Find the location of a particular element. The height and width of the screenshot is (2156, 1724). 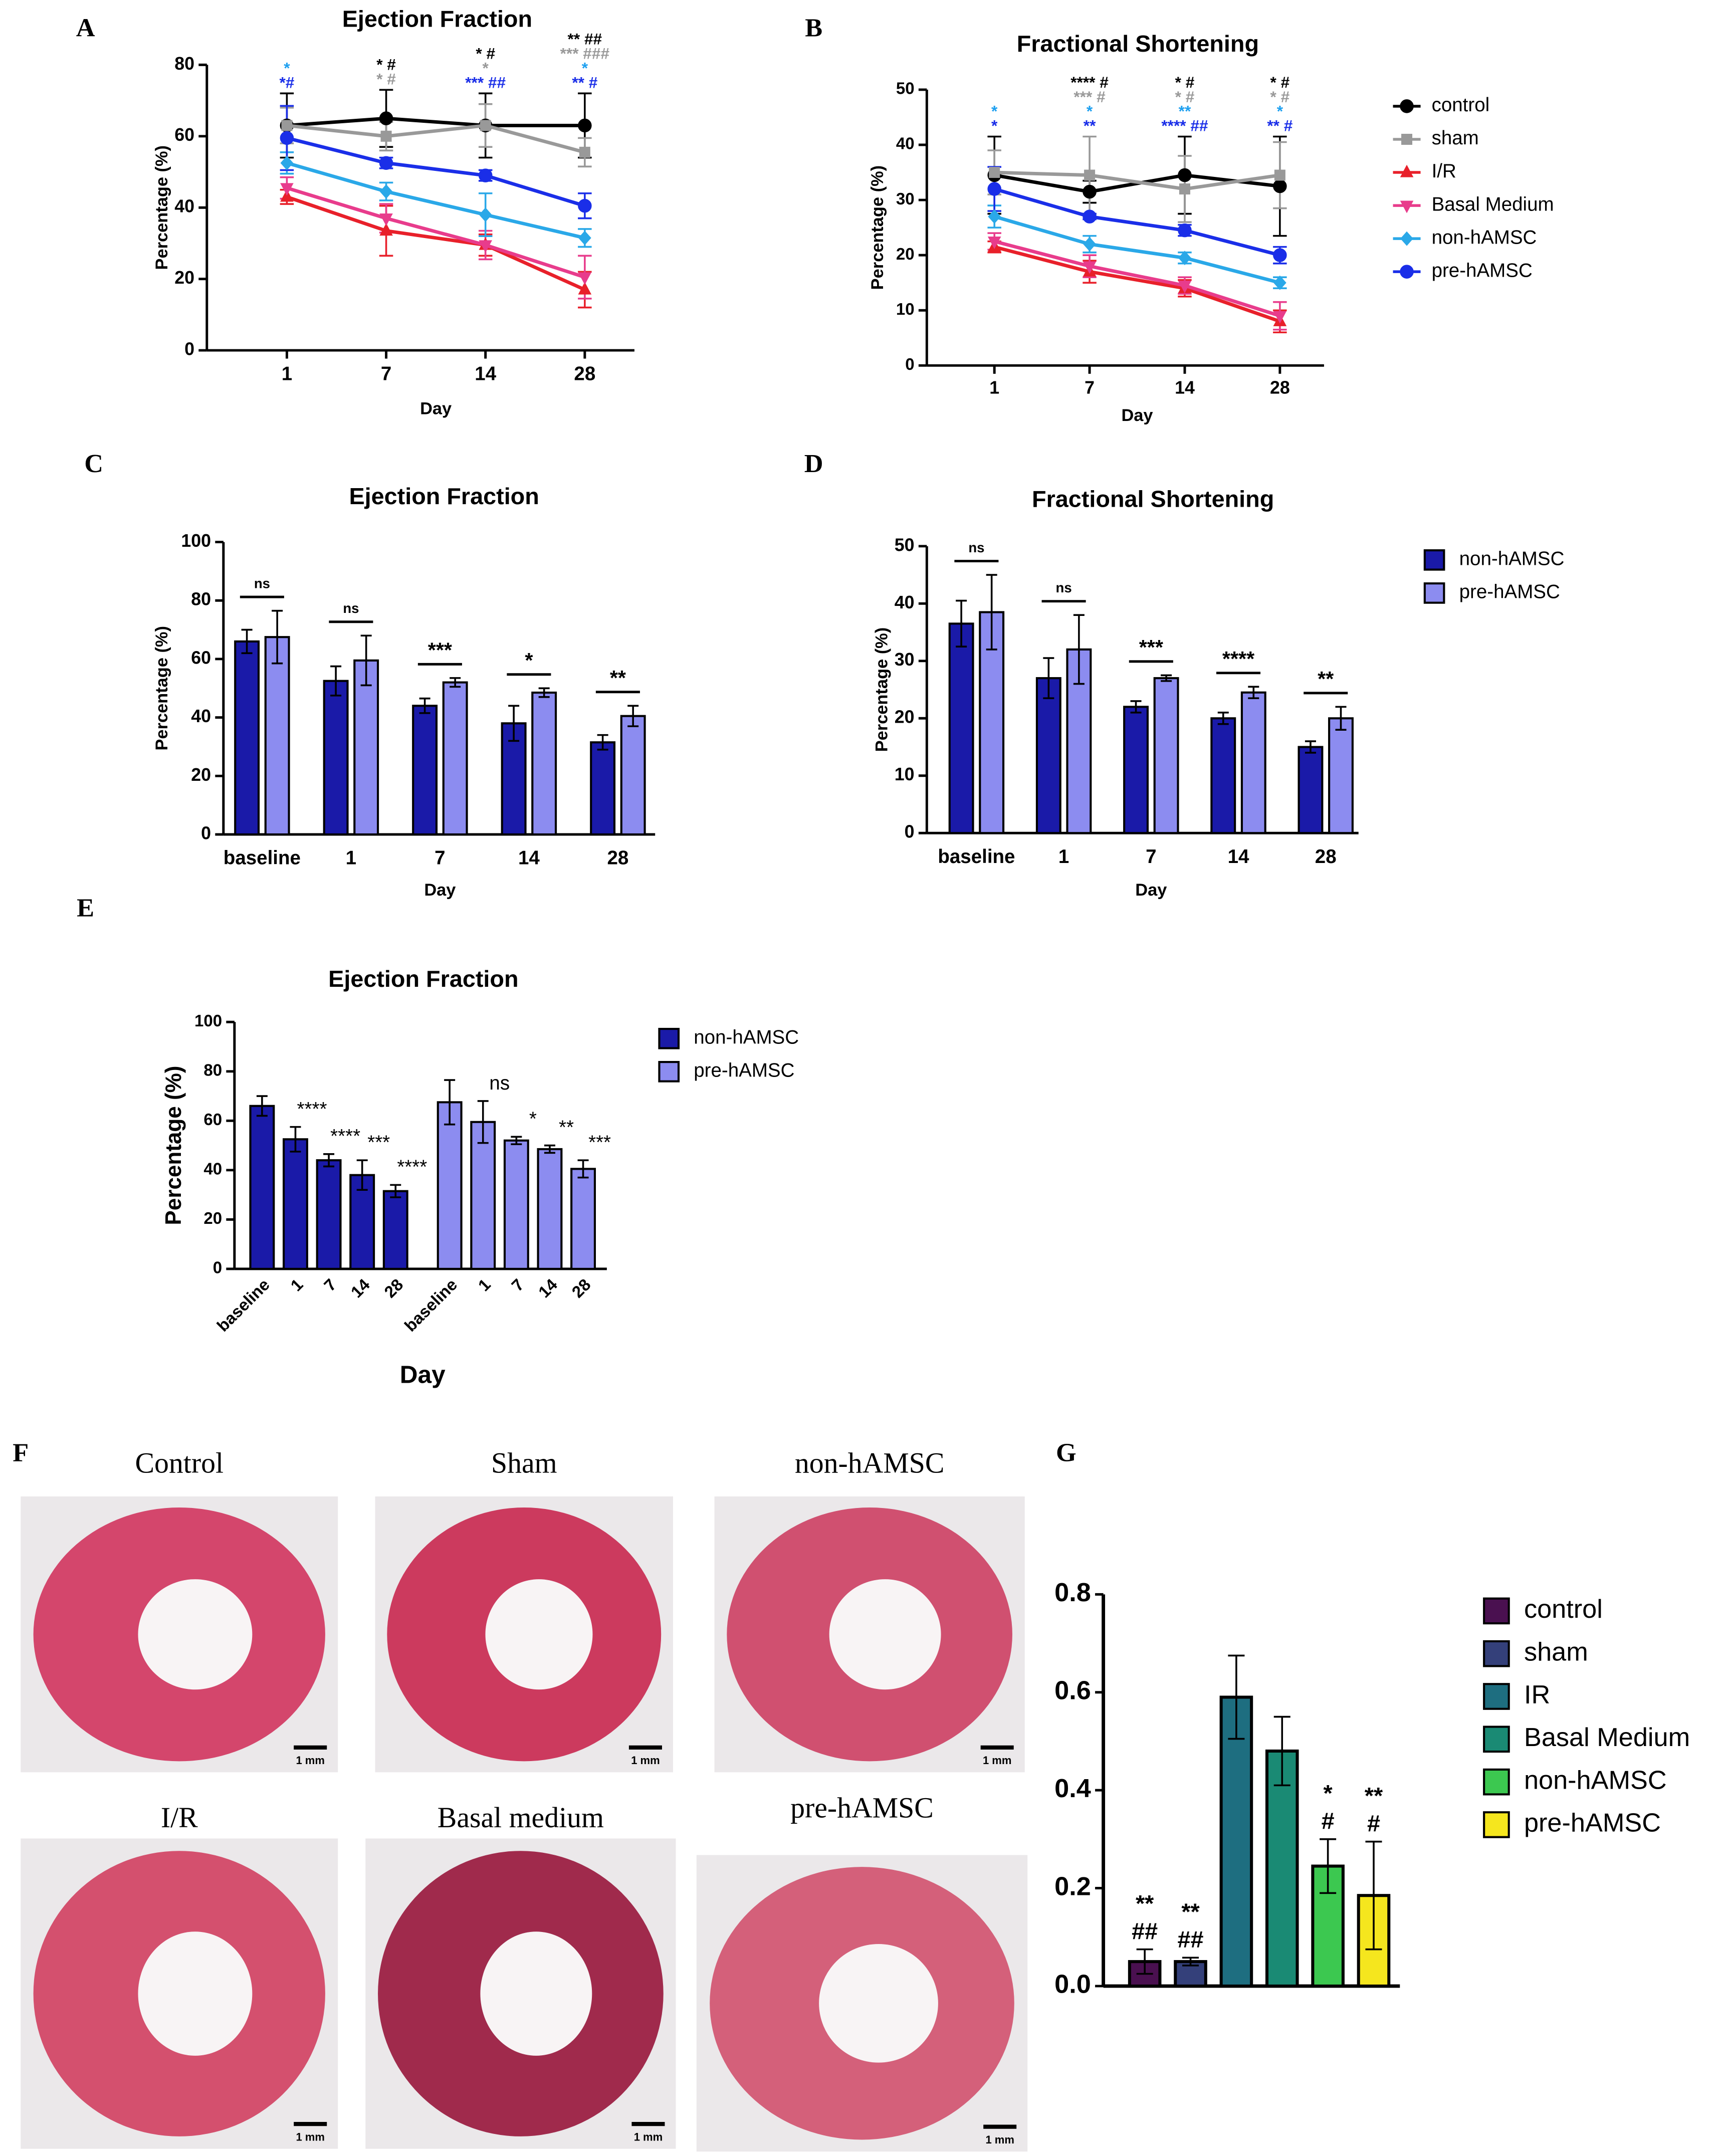

significance-label: ** ## is located at coordinates (585, 39).